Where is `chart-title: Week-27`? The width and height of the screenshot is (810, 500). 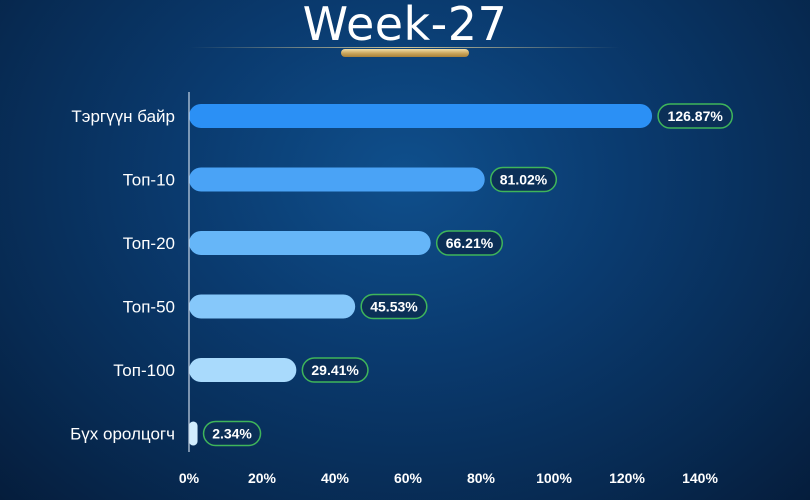
chart-title: Week-27 is located at coordinates (405, 25).